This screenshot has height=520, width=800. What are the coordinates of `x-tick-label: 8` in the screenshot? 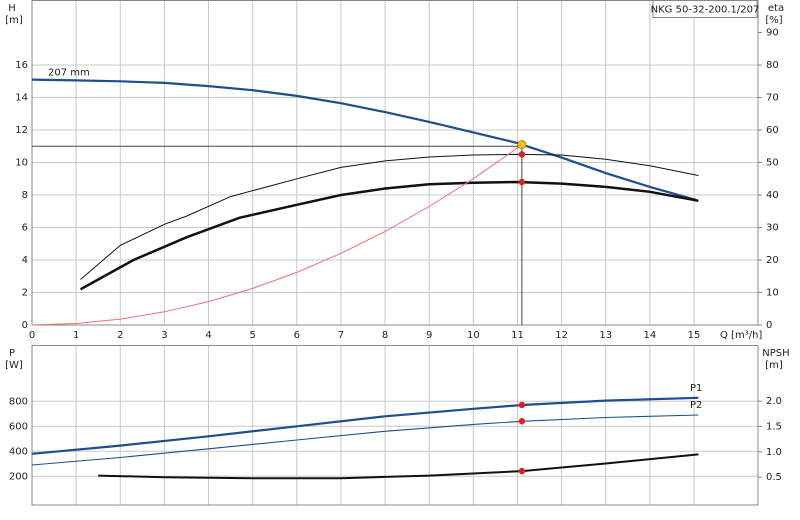 It's located at (385, 335).